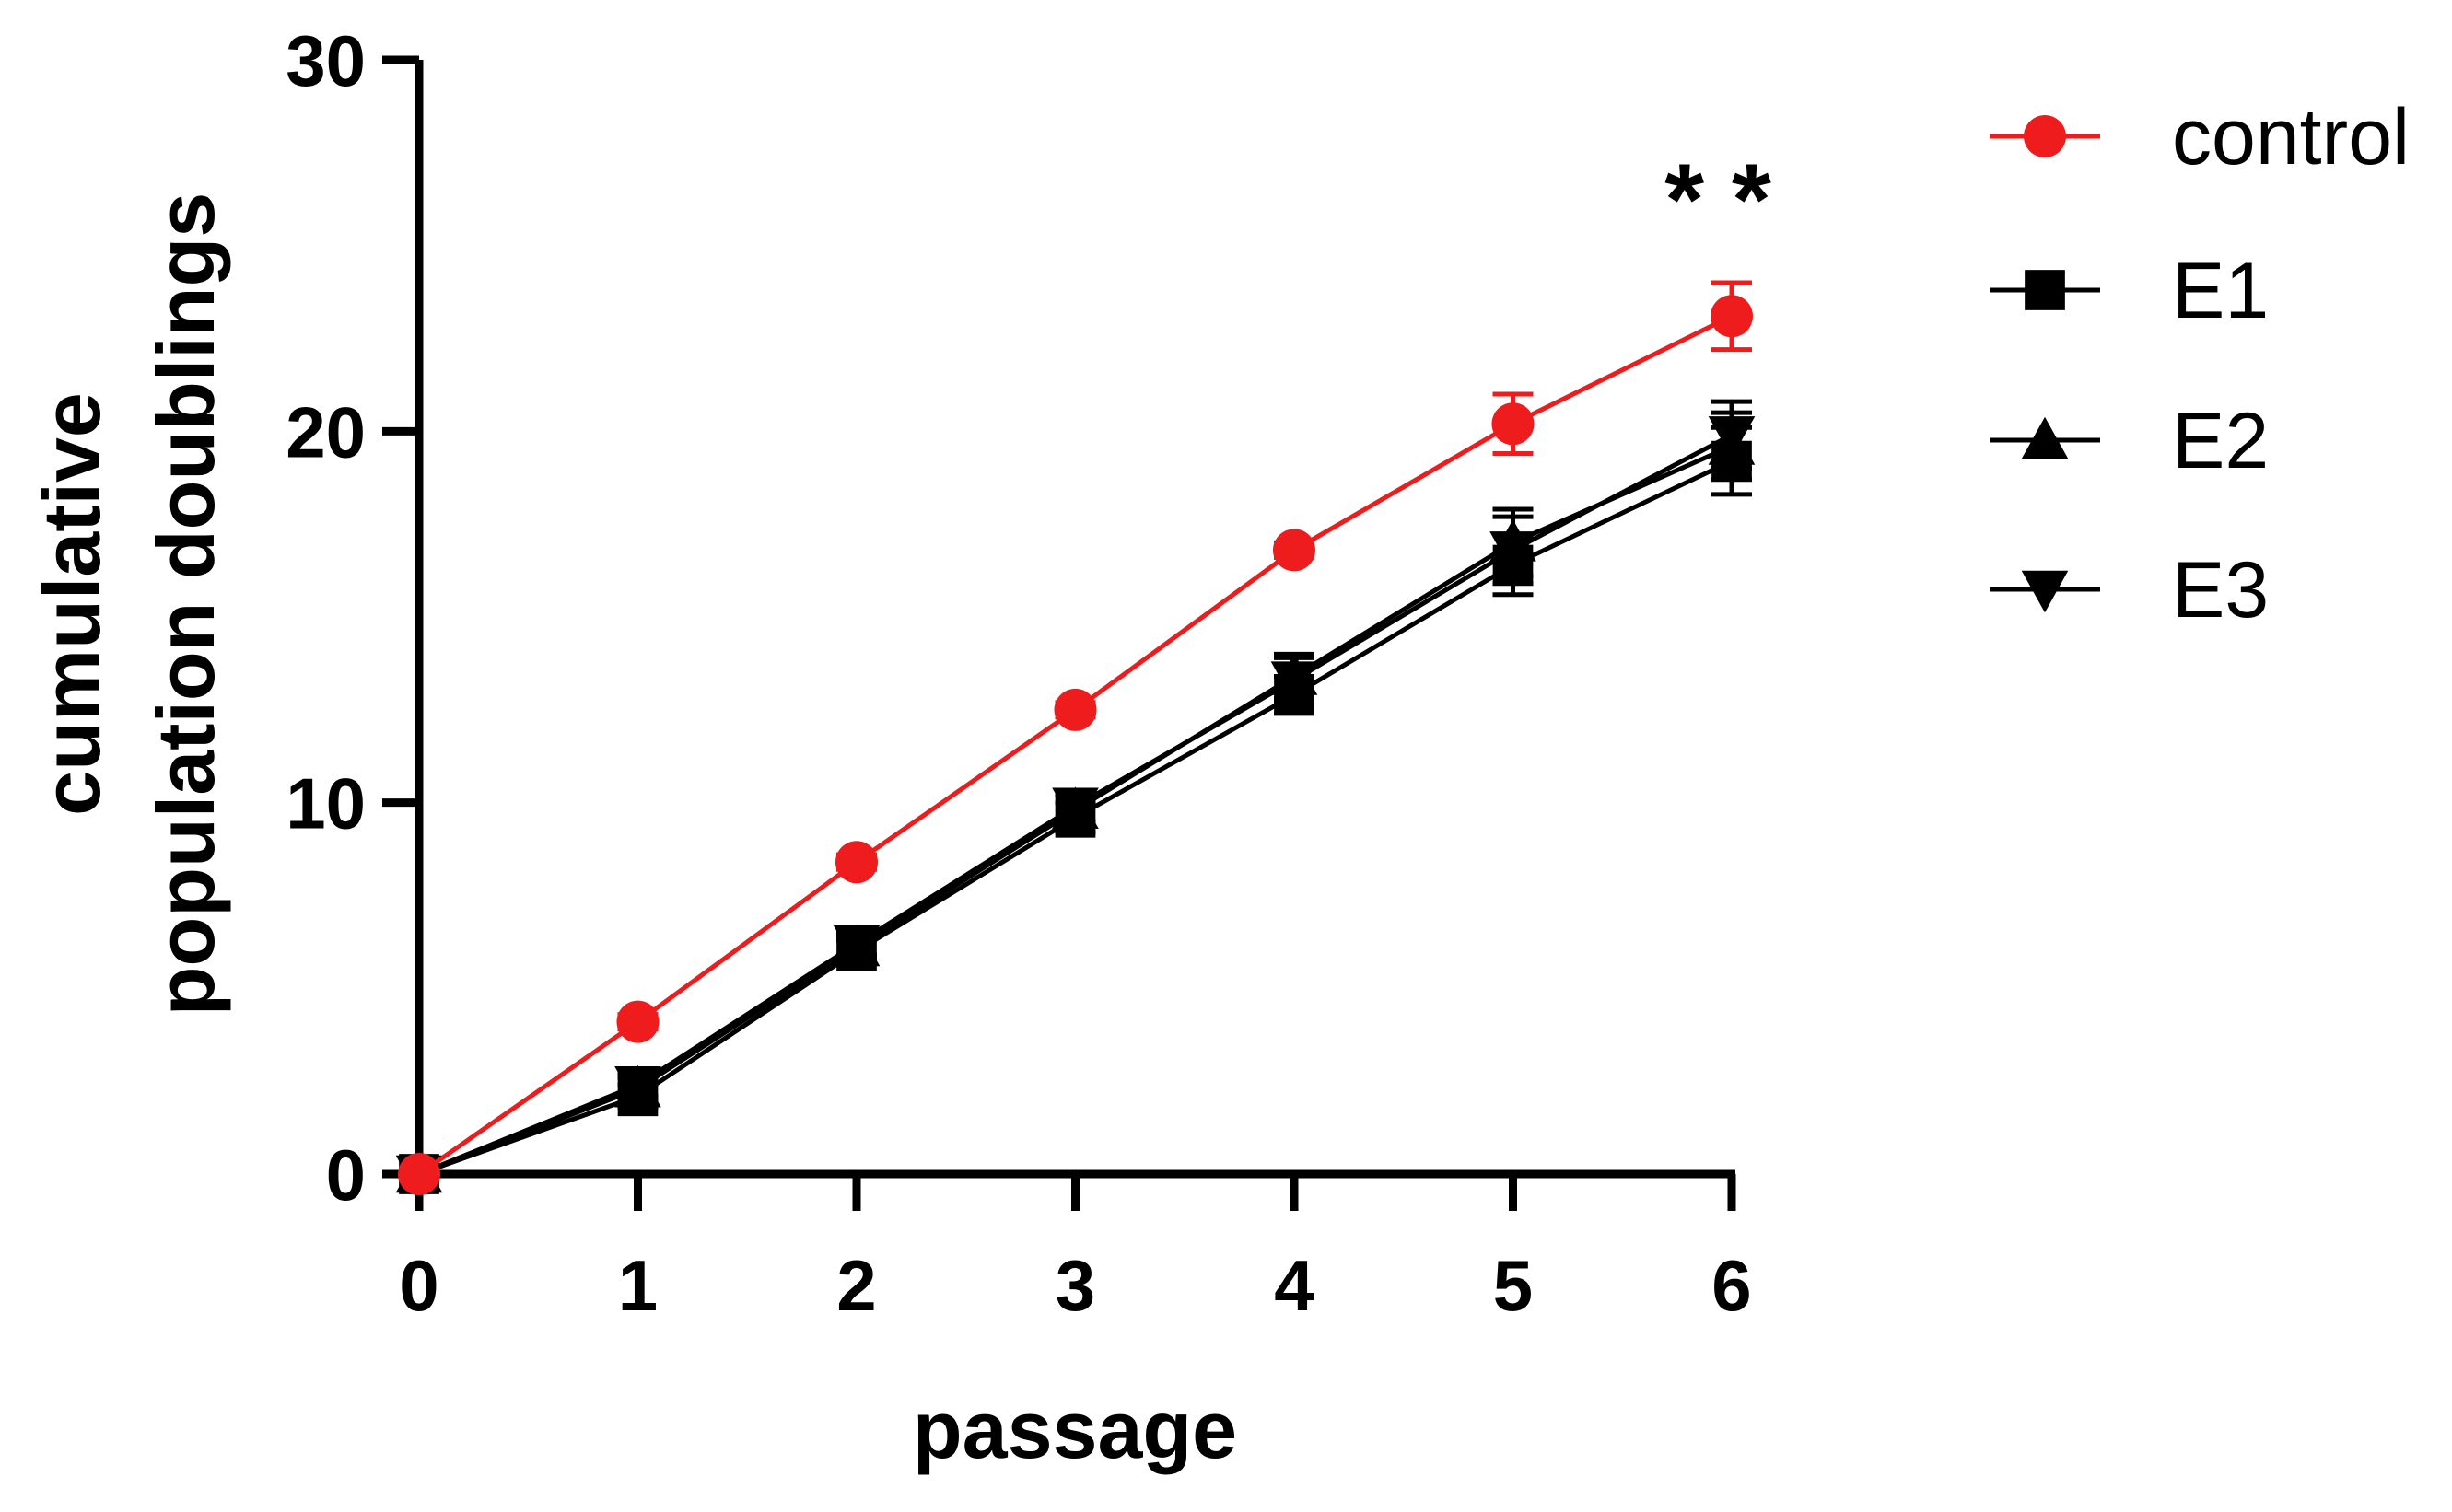  I want to click on y-axis-title-line-2: population doublings, so click(185, 604).